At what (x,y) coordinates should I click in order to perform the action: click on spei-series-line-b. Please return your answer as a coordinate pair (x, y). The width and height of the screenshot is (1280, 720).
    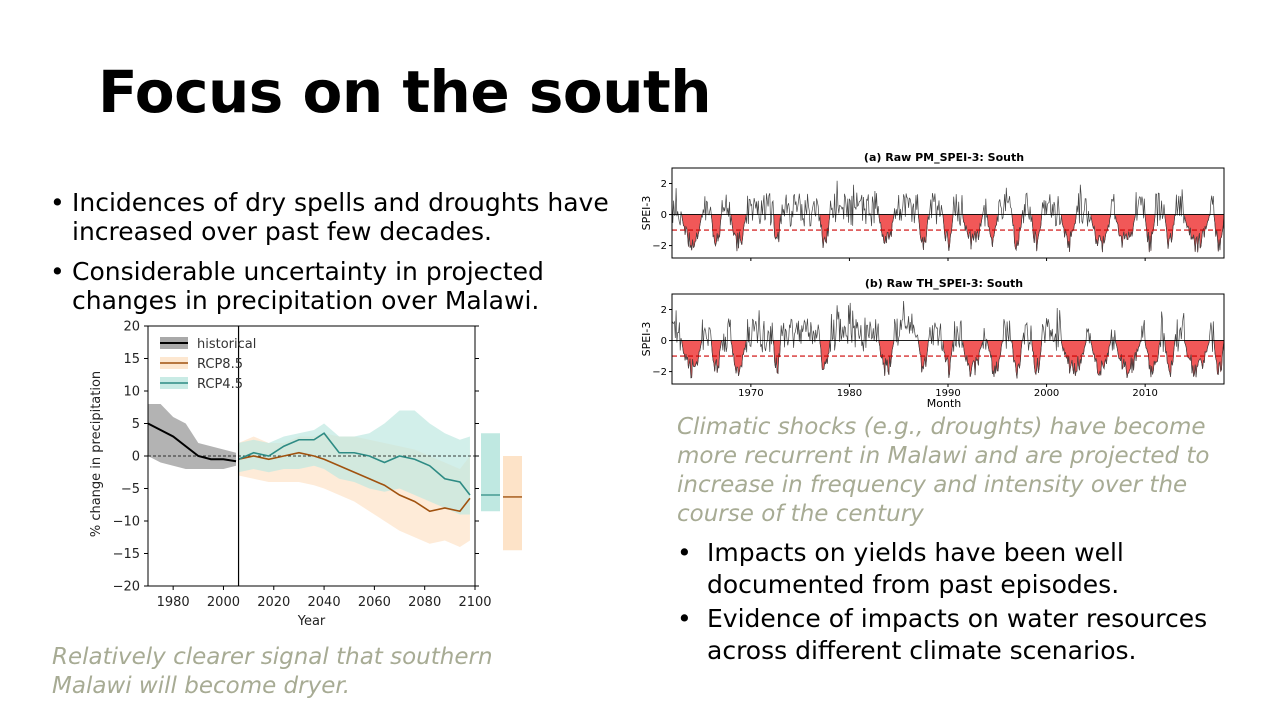
    Looking at the image, I should click on (948, 339).